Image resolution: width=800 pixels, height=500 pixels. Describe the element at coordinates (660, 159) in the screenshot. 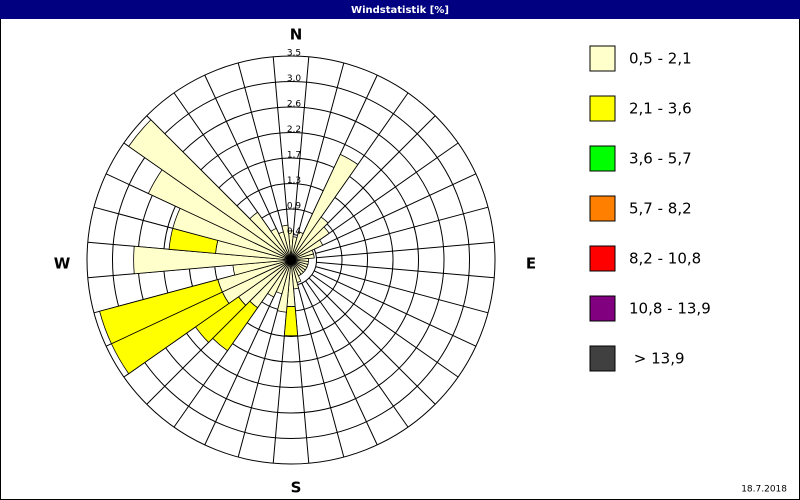

I see `legend-label: 3,6 - 5,7` at that location.